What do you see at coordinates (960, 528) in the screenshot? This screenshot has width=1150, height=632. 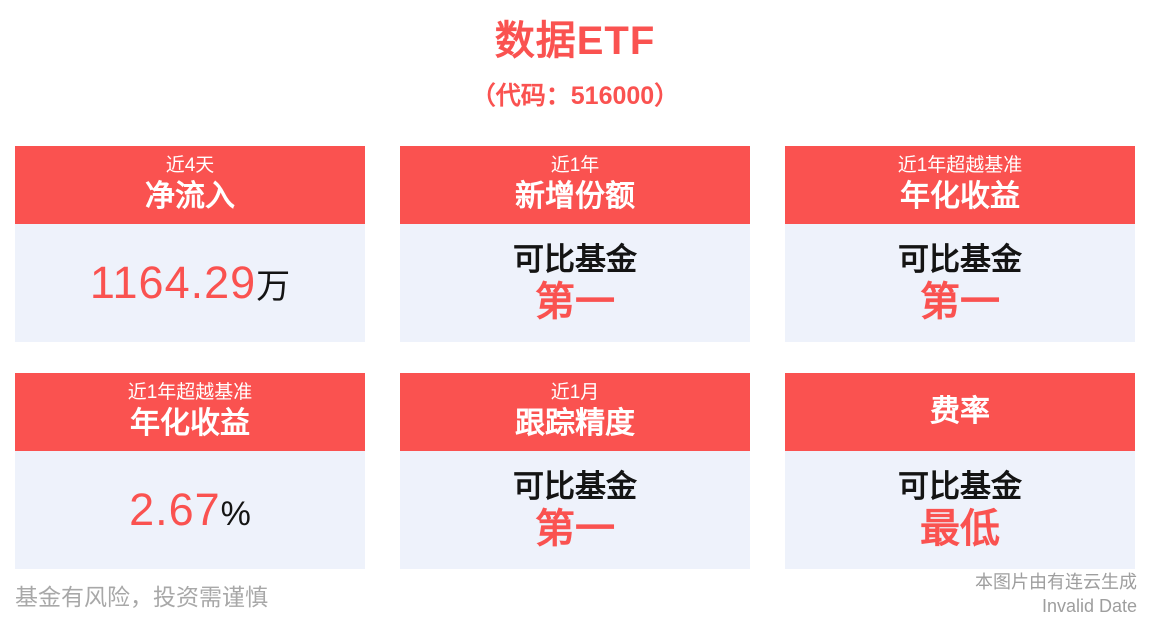 I see `rank-highlight: 最低` at bounding box center [960, 528].